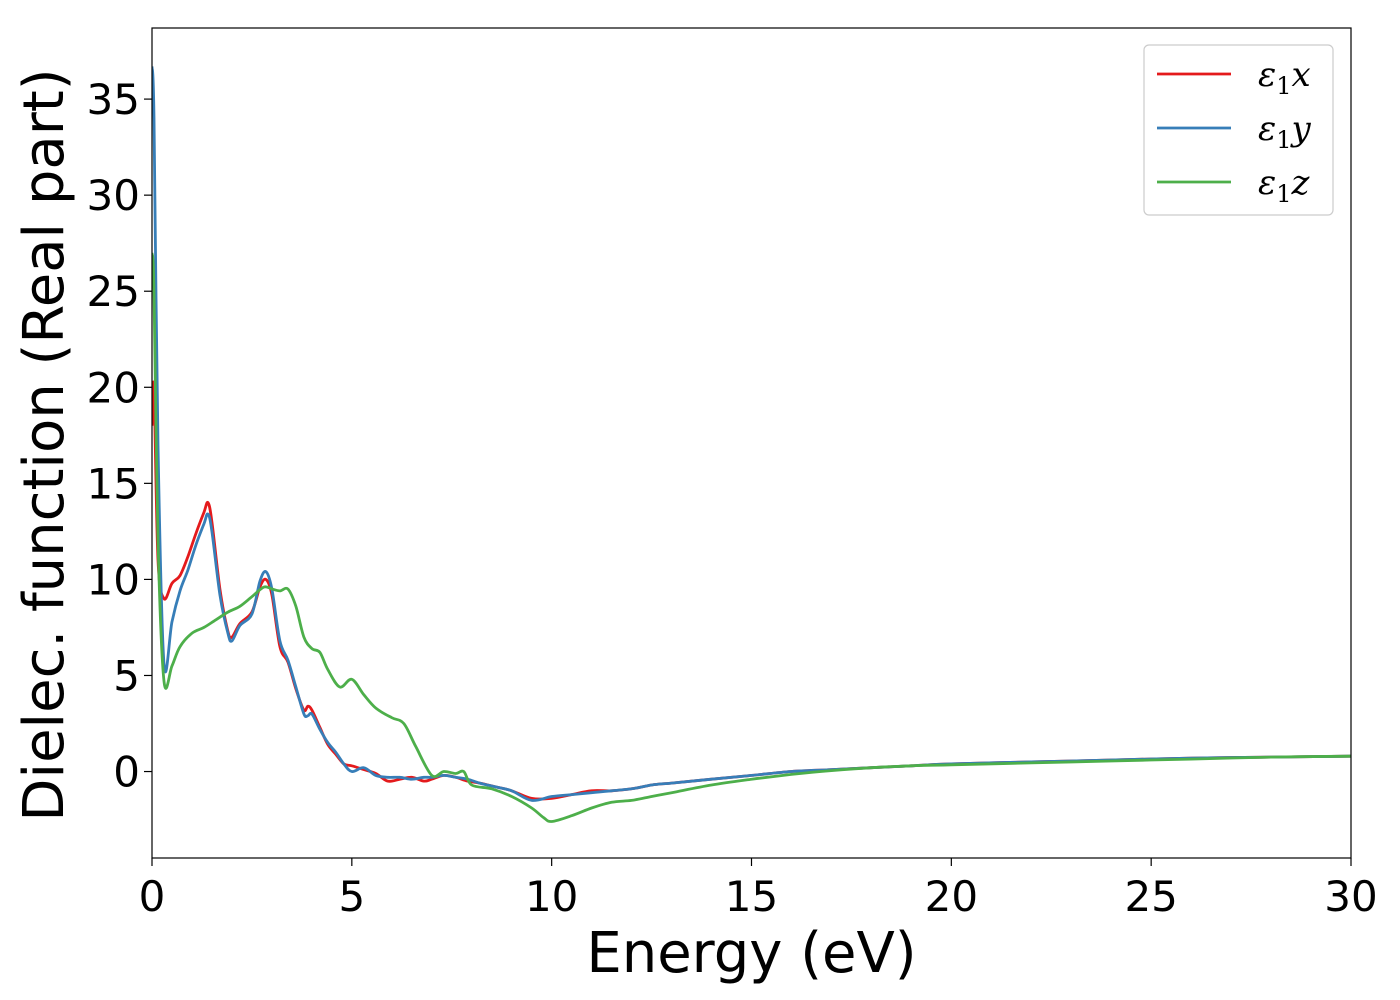 Image resolution: width=1400 pixels, height=1000 pixels. Describe the element at coordinates (1284, 77) in the screenshot. I see `legend-label-x: ε1x` at that location.